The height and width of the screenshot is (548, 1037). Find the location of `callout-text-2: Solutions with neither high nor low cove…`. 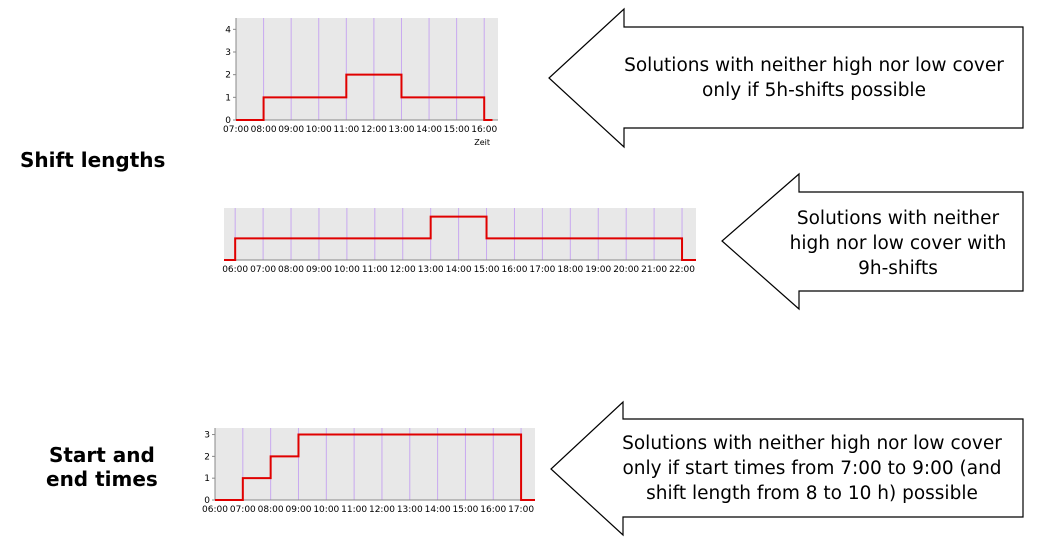

callout-text-2: Solutions with neither high nor low cove… is located at coordinates (898, 243).